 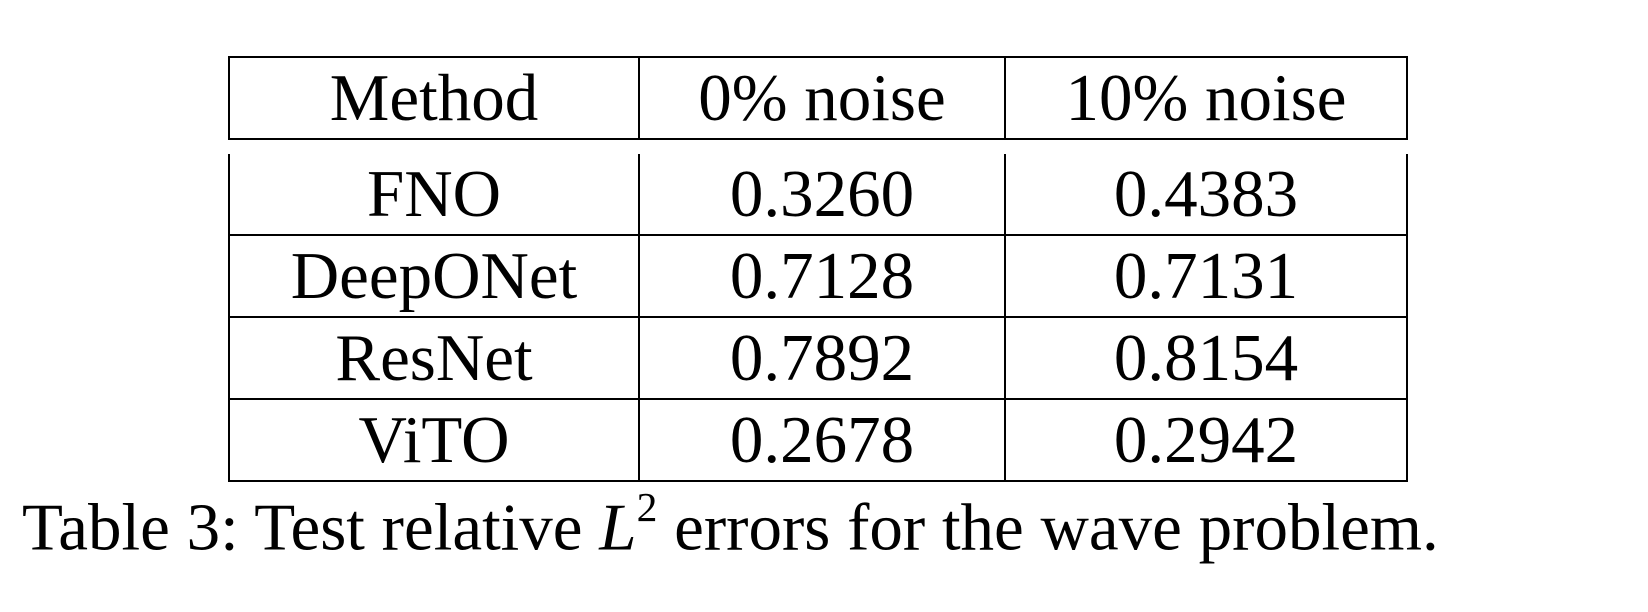 I want to click on table-row: ResNet 0.7892 0.8154, so click(x=818, y=359).